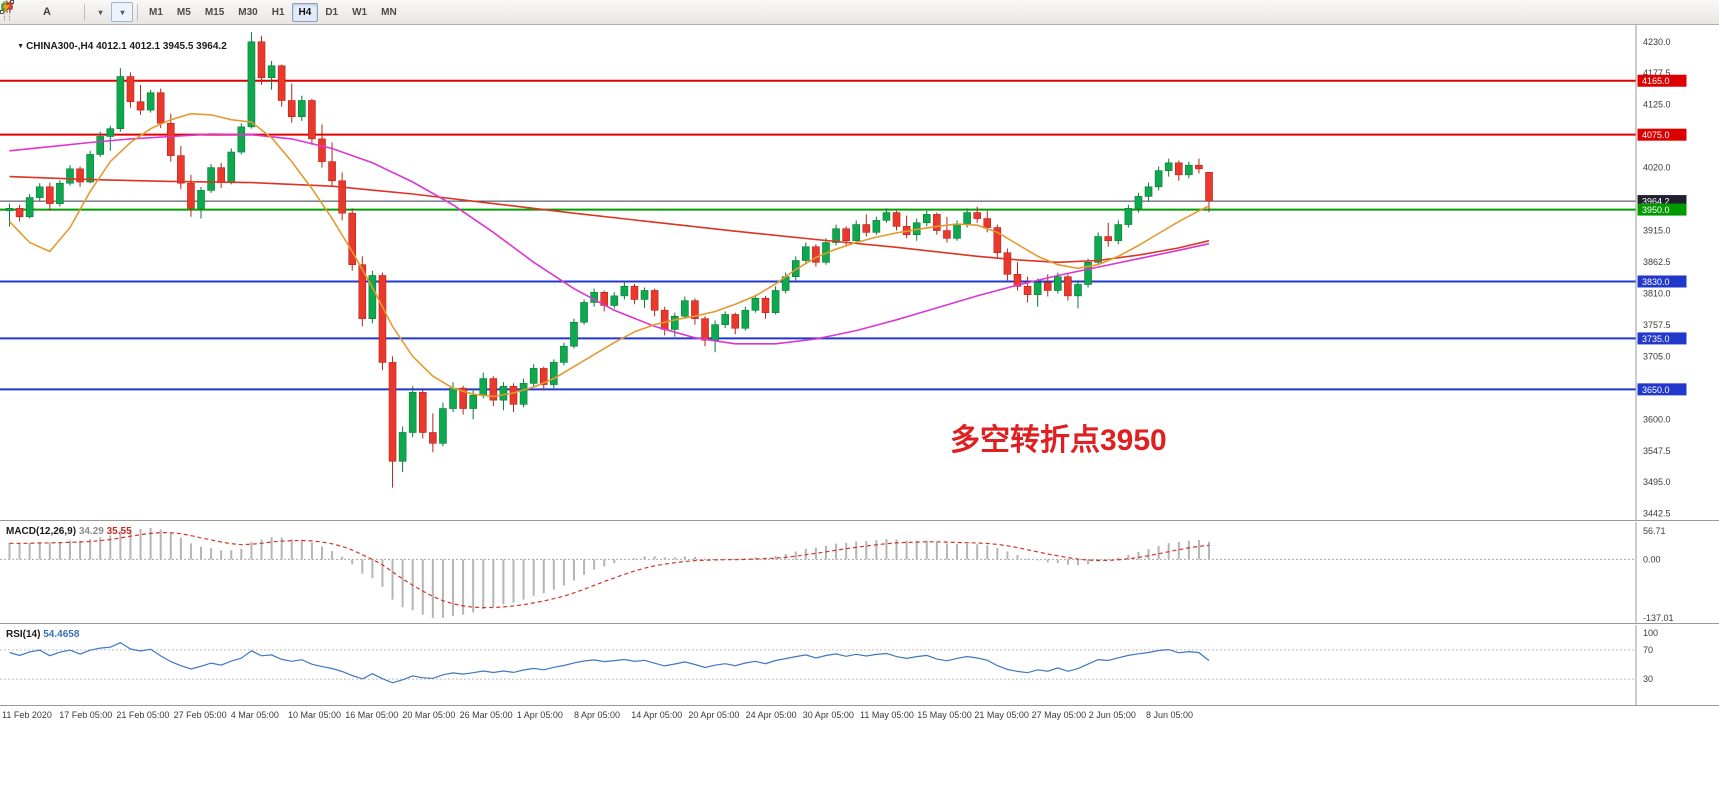 This screenshot has width=1719, height=791. Describe the element at coordinates (1657, 419) in the screenshot. I see `svg-text: 3600.0` at that location.